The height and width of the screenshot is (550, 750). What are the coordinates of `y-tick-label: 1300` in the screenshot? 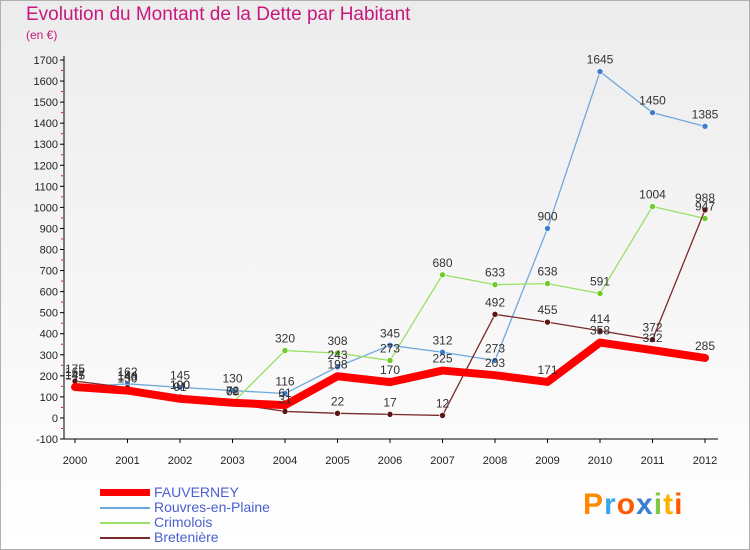 It's located at (46, 145).